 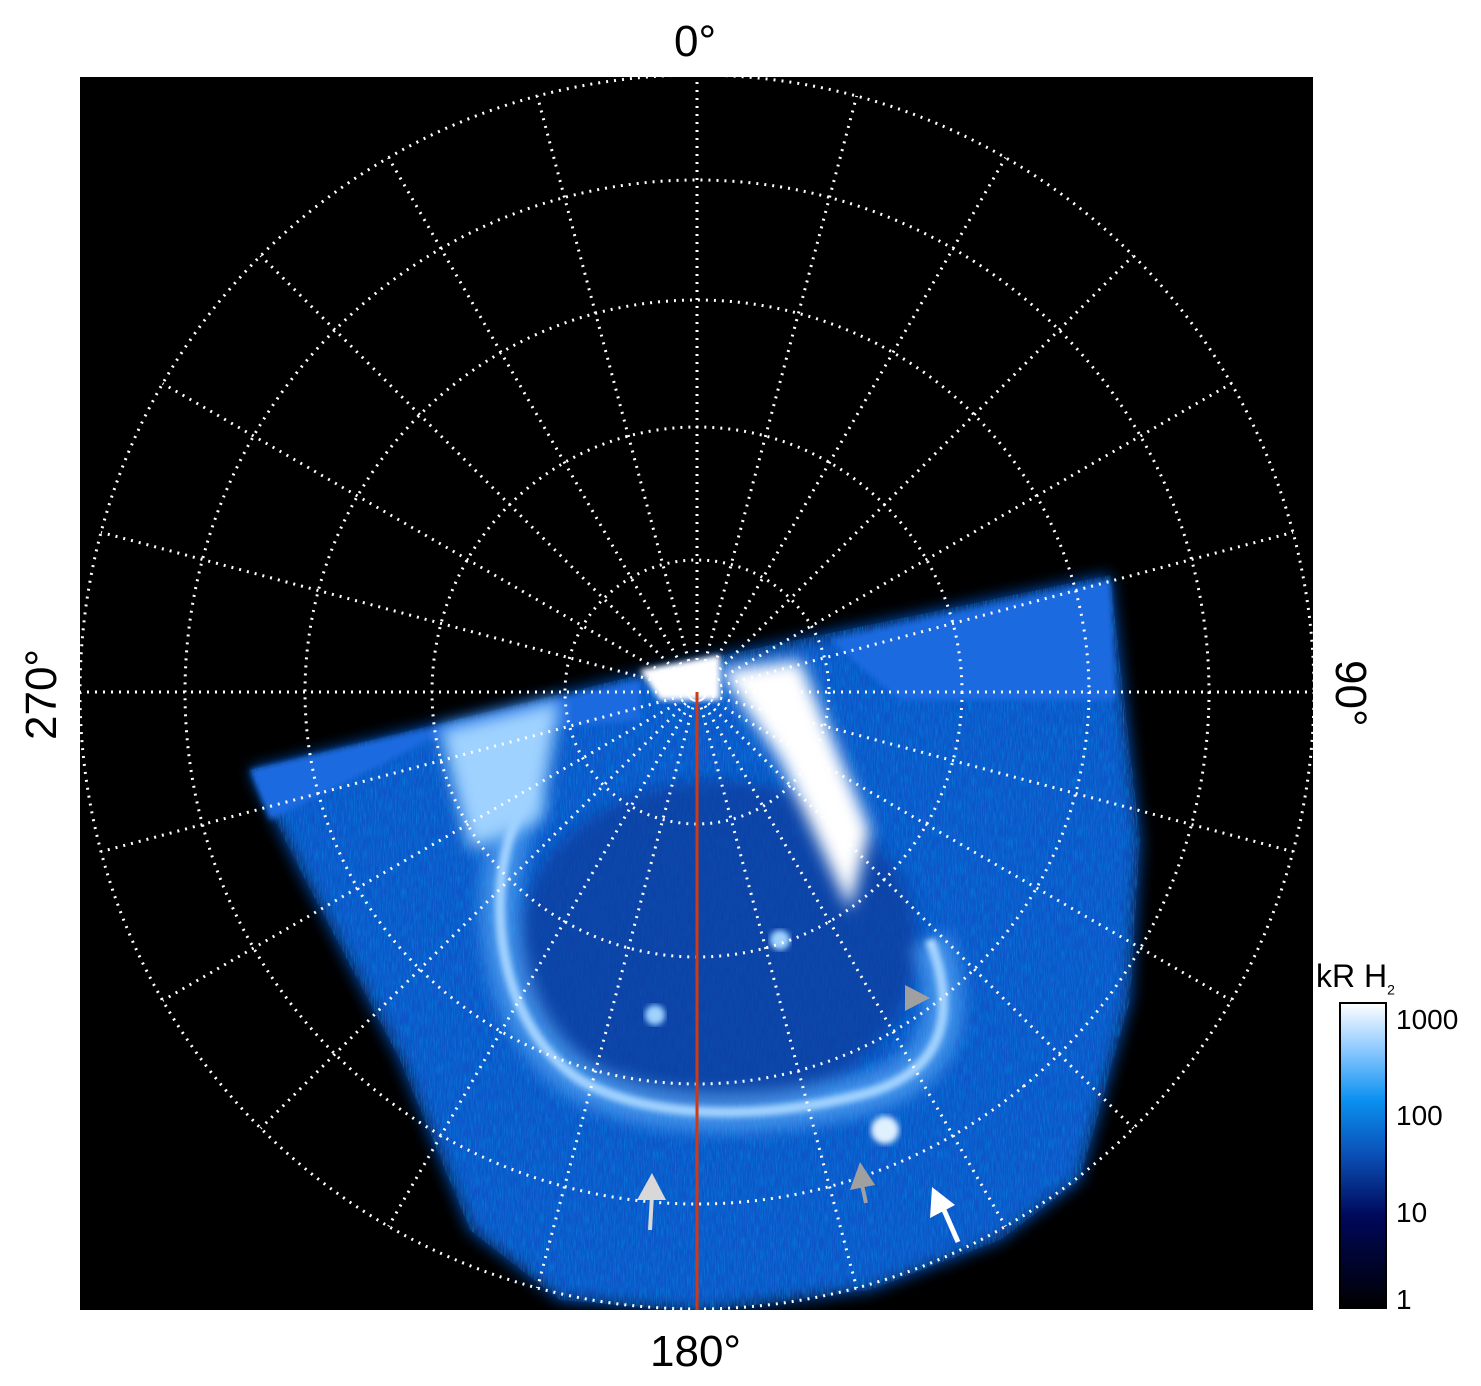 What do you see at coordinates (41, 694) in the screenshot?
I see `label-270deg: 270°` at bounding box center [41, 694].